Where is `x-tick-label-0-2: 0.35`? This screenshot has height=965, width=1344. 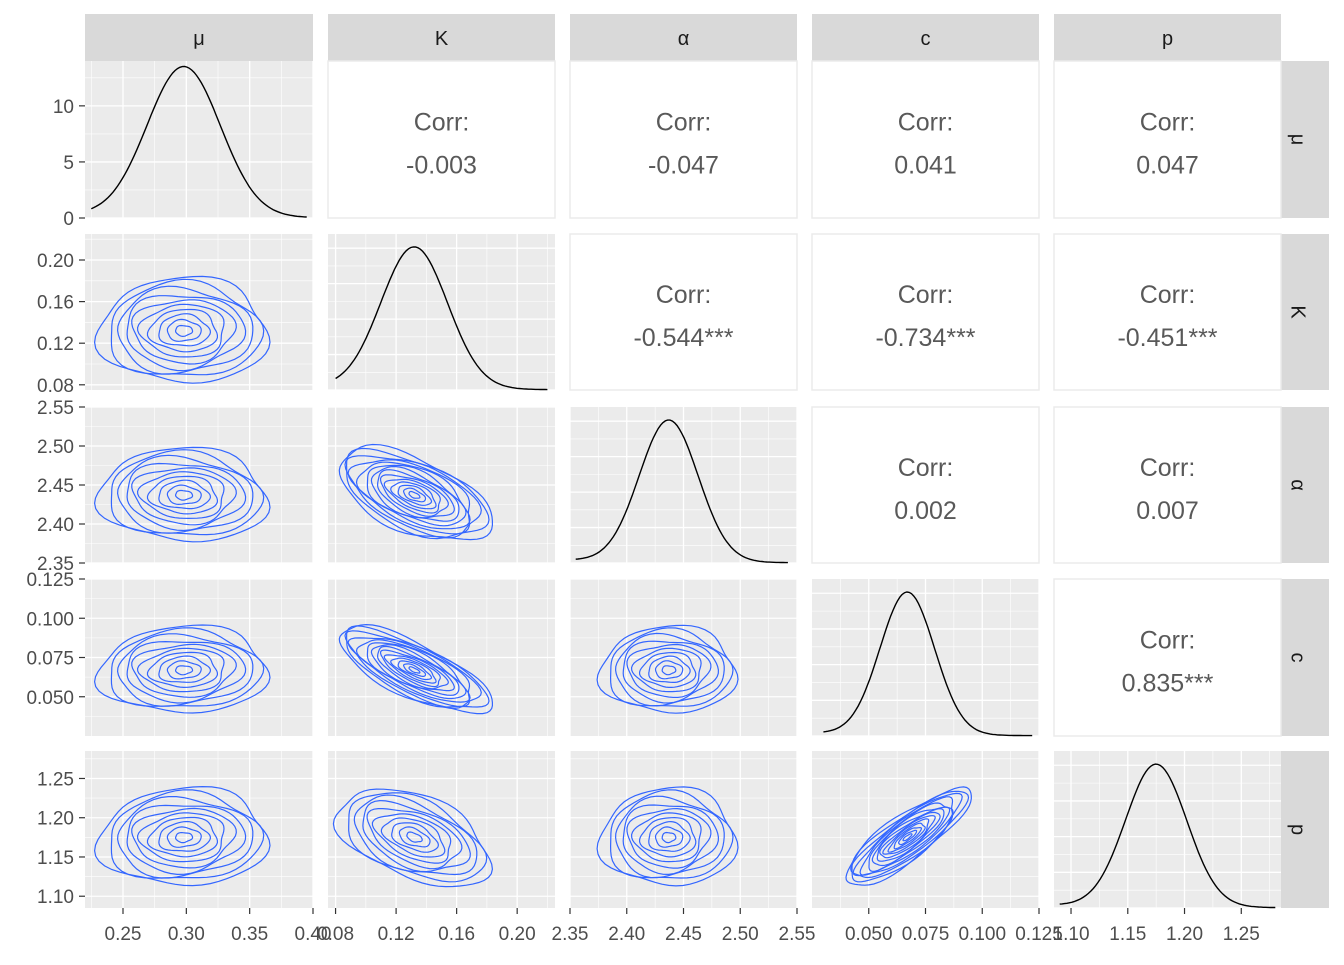 x-tick-label-0-2: 0.35 is located at coordinates (249, 934).